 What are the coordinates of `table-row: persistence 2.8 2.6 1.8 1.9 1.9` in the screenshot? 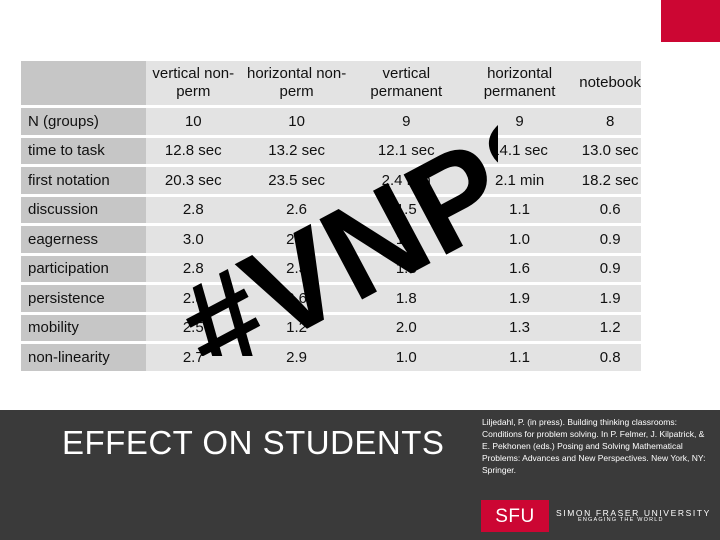 It's located at (331, 300).